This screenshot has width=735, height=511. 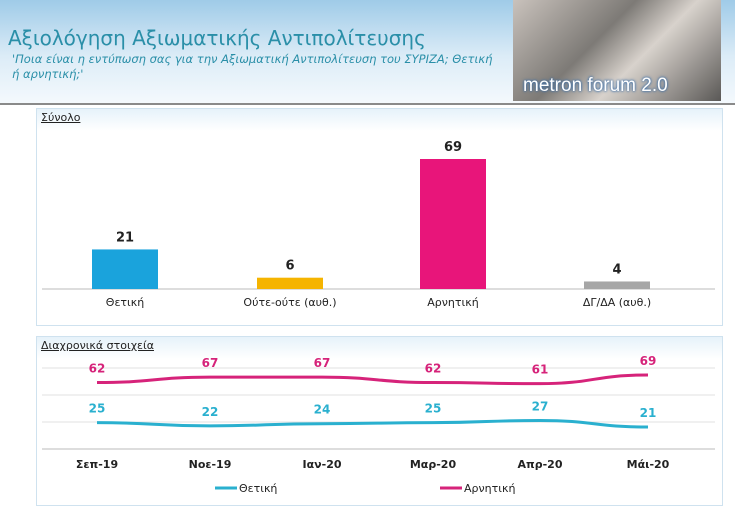 What do you see at coordinates (258, 488) in the screenshot?
I see `legend-label: Θετική` at bounding box center [258, 488].